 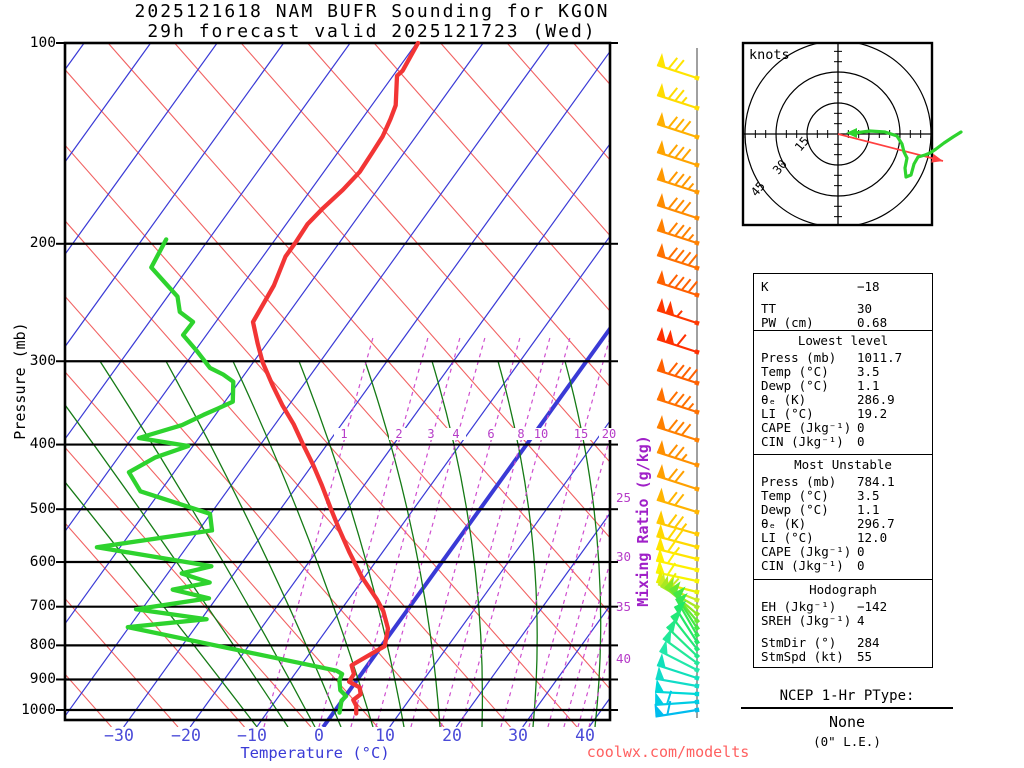 I want to click on dry-adiabat-line, so click(x=458, y=215).